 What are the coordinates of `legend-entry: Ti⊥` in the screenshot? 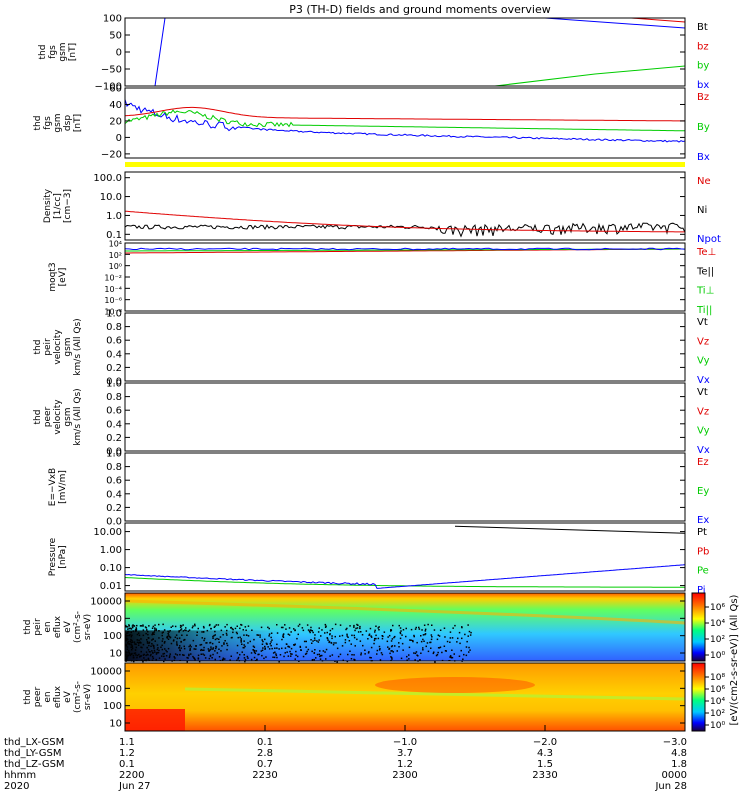 It's located at (705, 291).